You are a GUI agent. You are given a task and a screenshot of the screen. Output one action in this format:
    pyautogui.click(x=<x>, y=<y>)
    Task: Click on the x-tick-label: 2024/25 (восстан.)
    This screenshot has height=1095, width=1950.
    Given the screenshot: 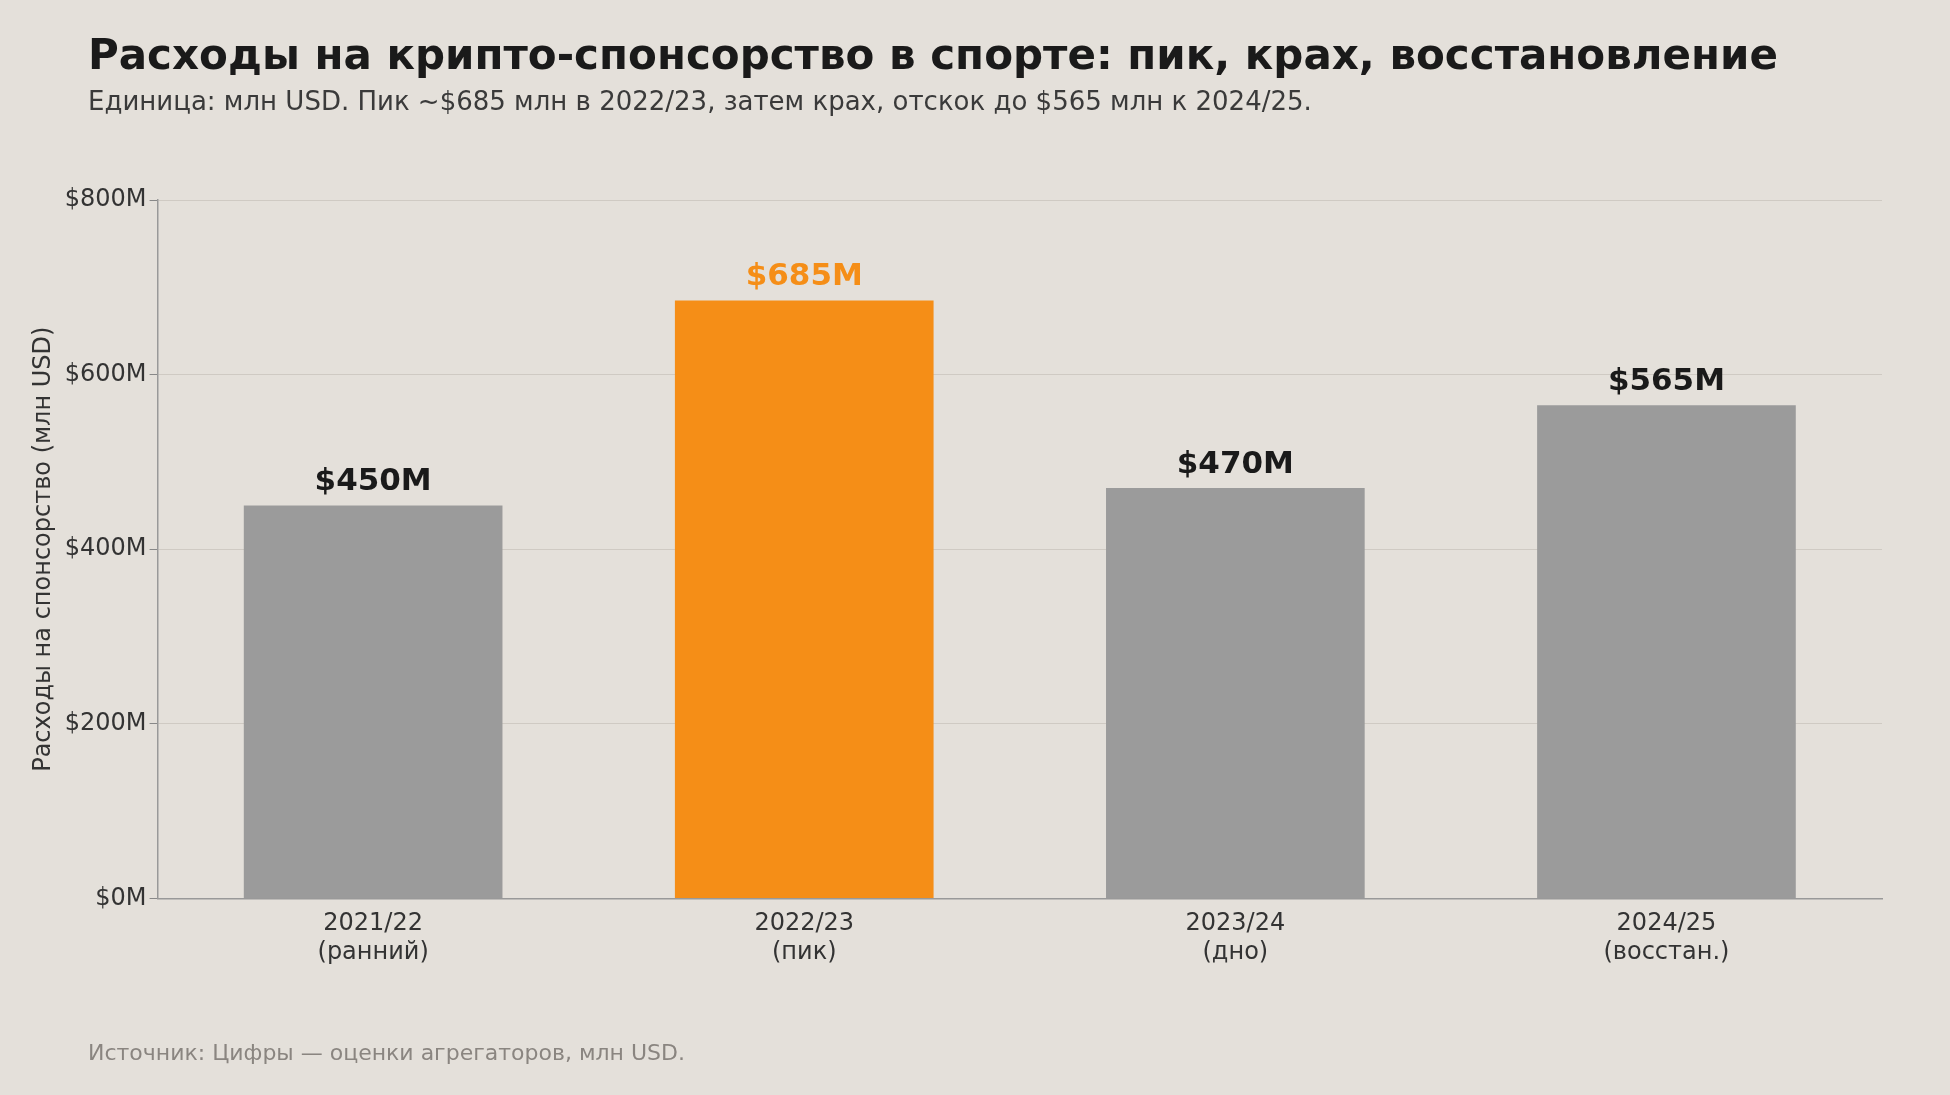 What is the action you would take?
    pyautogui.click(x=1666, y=936)
    